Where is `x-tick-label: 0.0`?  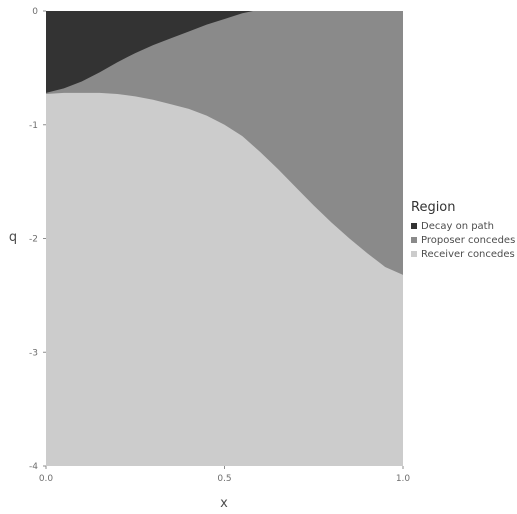
x-tick-label: 0.0 is located at coordinates (46, 479).